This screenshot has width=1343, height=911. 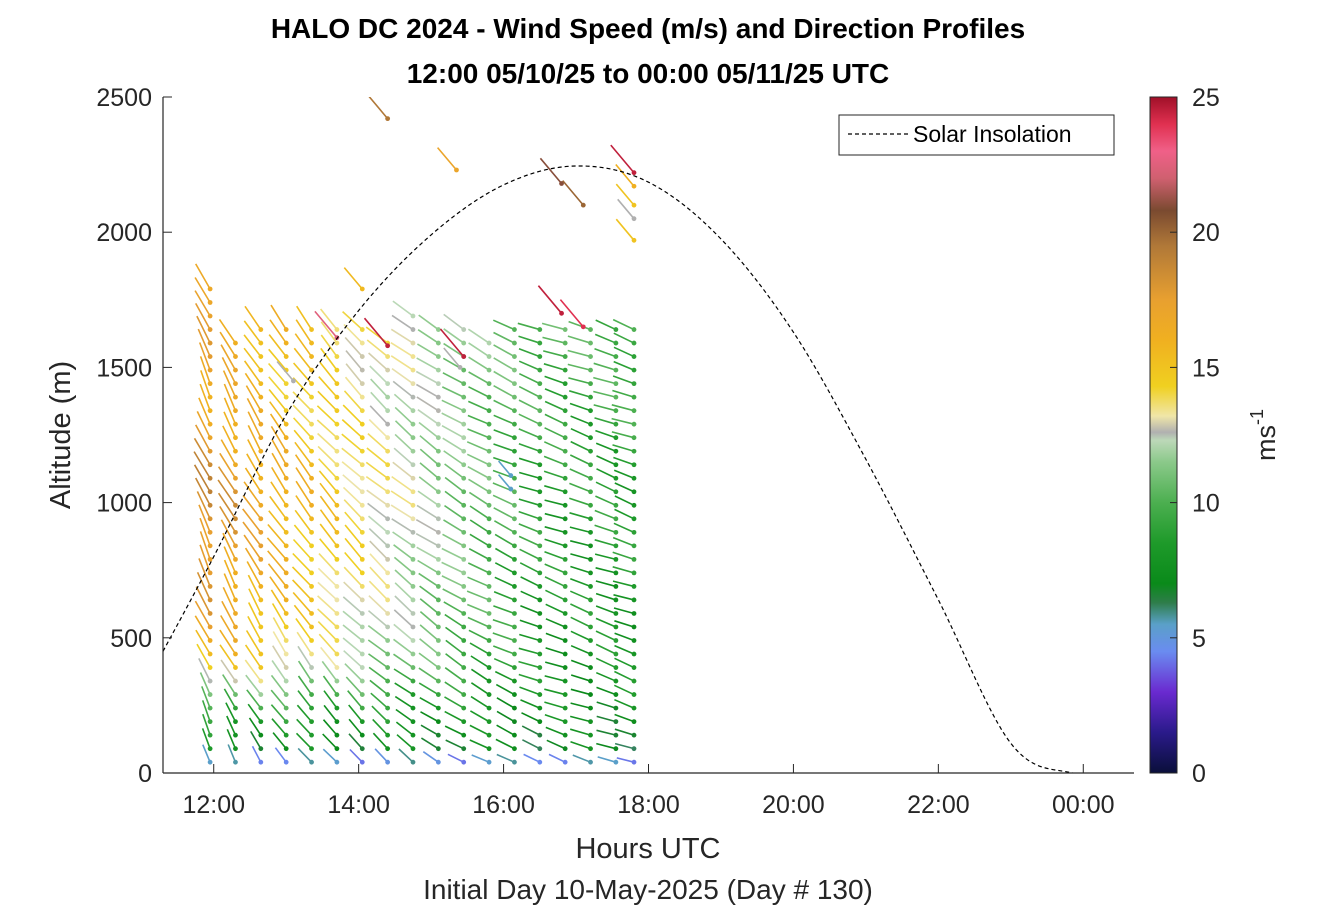 What do you see at coordinates (124, 504) in the screenshot?
I see `y-tick-label: 1000` at bounding box center [124, 504].